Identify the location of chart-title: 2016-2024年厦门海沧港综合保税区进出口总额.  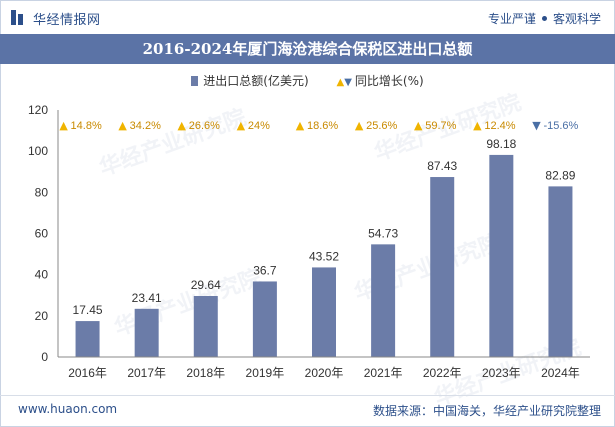
(307, 49).